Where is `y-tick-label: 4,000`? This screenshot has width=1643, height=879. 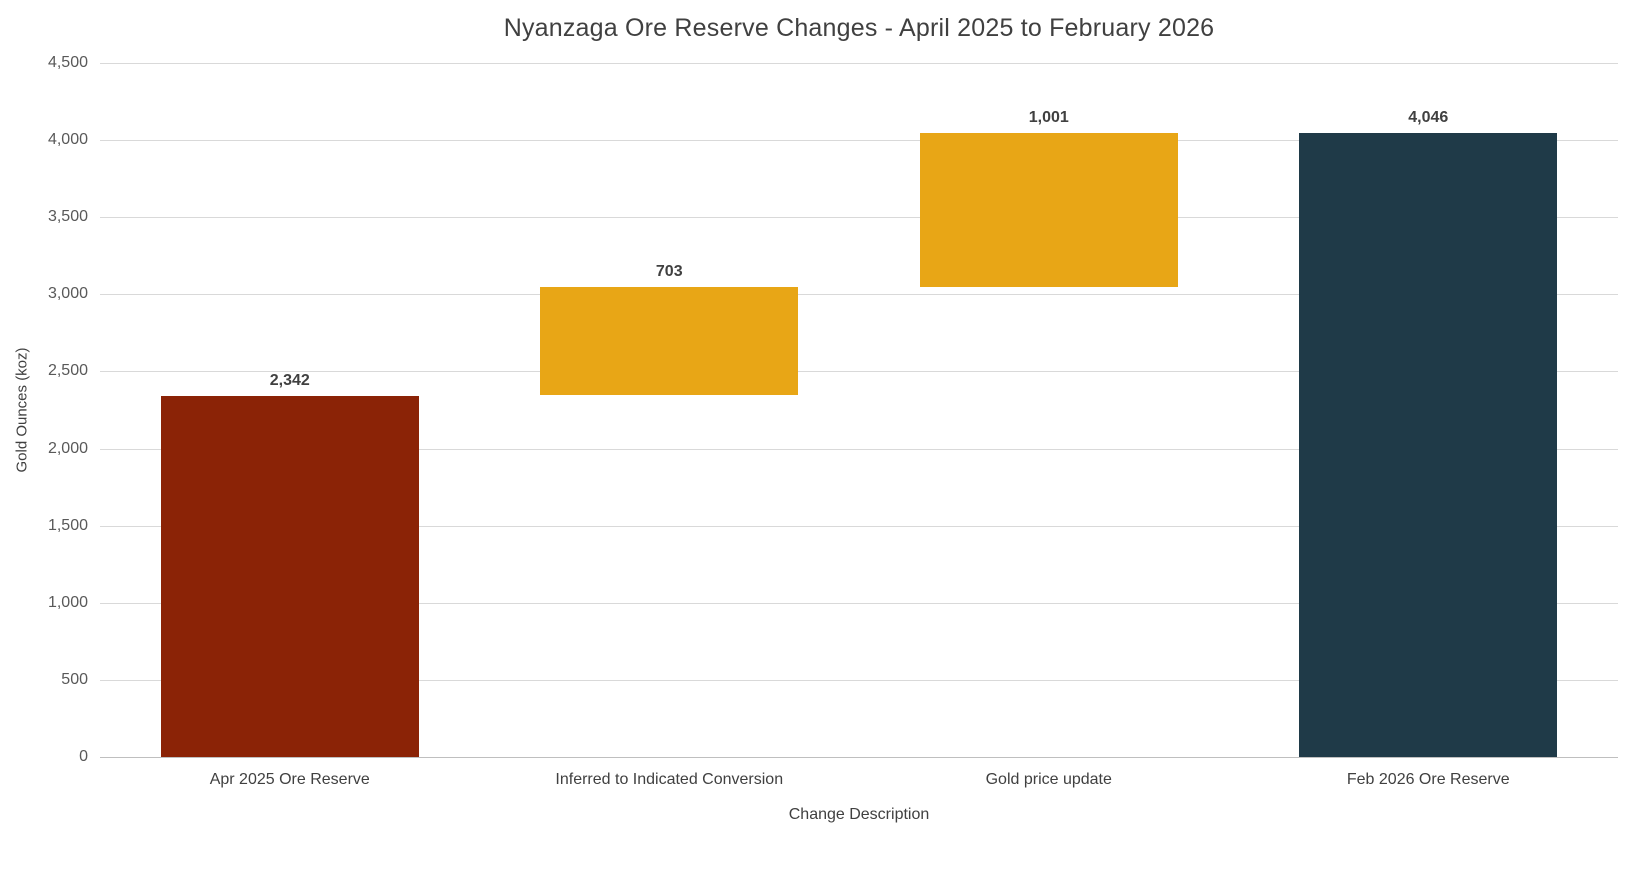 y-tick-label: 4,000 is located at coordinates (67, 140).